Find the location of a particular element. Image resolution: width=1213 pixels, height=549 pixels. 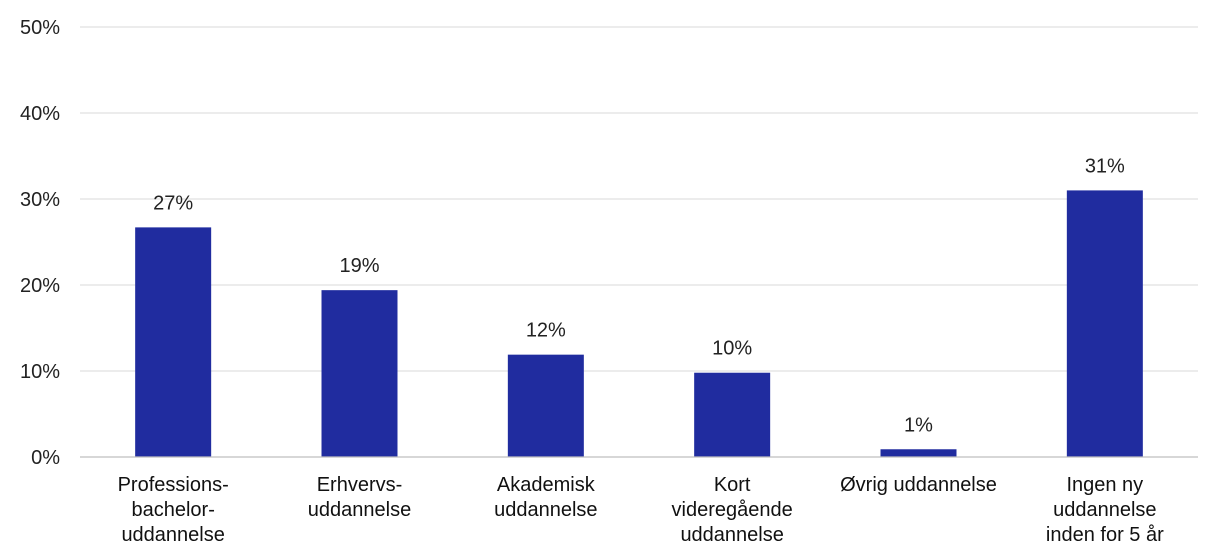

category-label-line: Ingen ny is located at coordinates (1104, 485).